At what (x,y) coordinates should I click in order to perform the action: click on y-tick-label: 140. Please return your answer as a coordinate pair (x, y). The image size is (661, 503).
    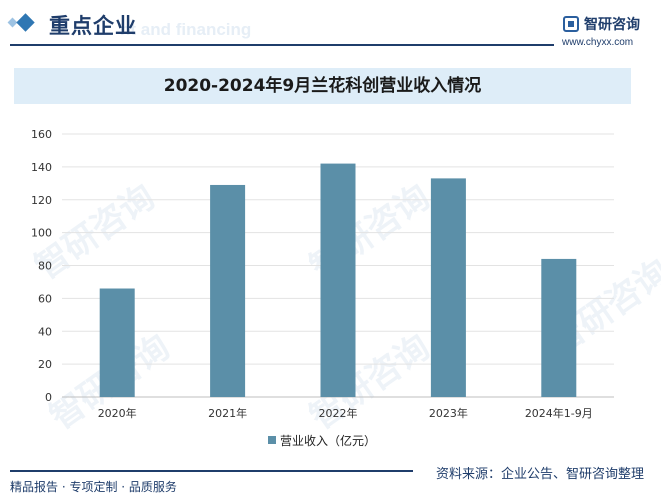
    Looking at the image, I should click on (41, 167).